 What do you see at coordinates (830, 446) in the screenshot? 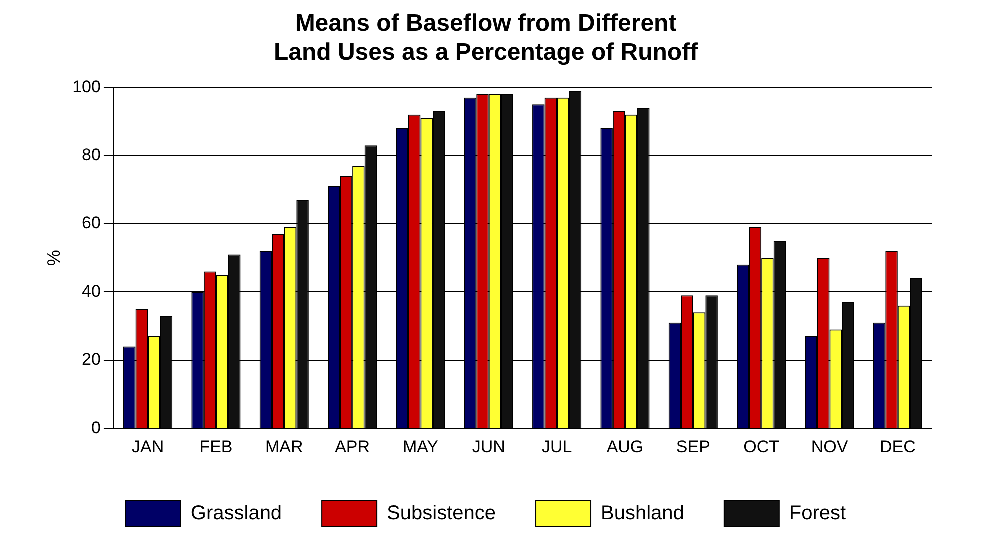
I see `x-tick-label: NOV` at bounding box center [830, 446].